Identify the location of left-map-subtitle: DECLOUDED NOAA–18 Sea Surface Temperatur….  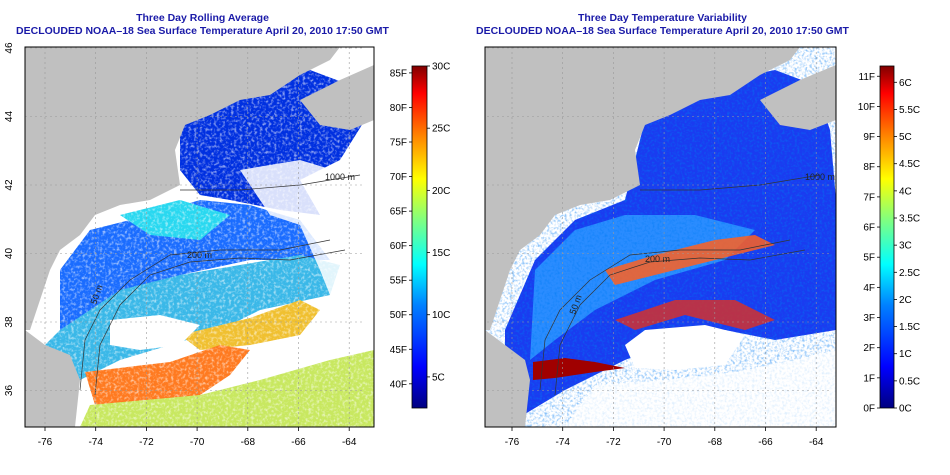
(202, 31).